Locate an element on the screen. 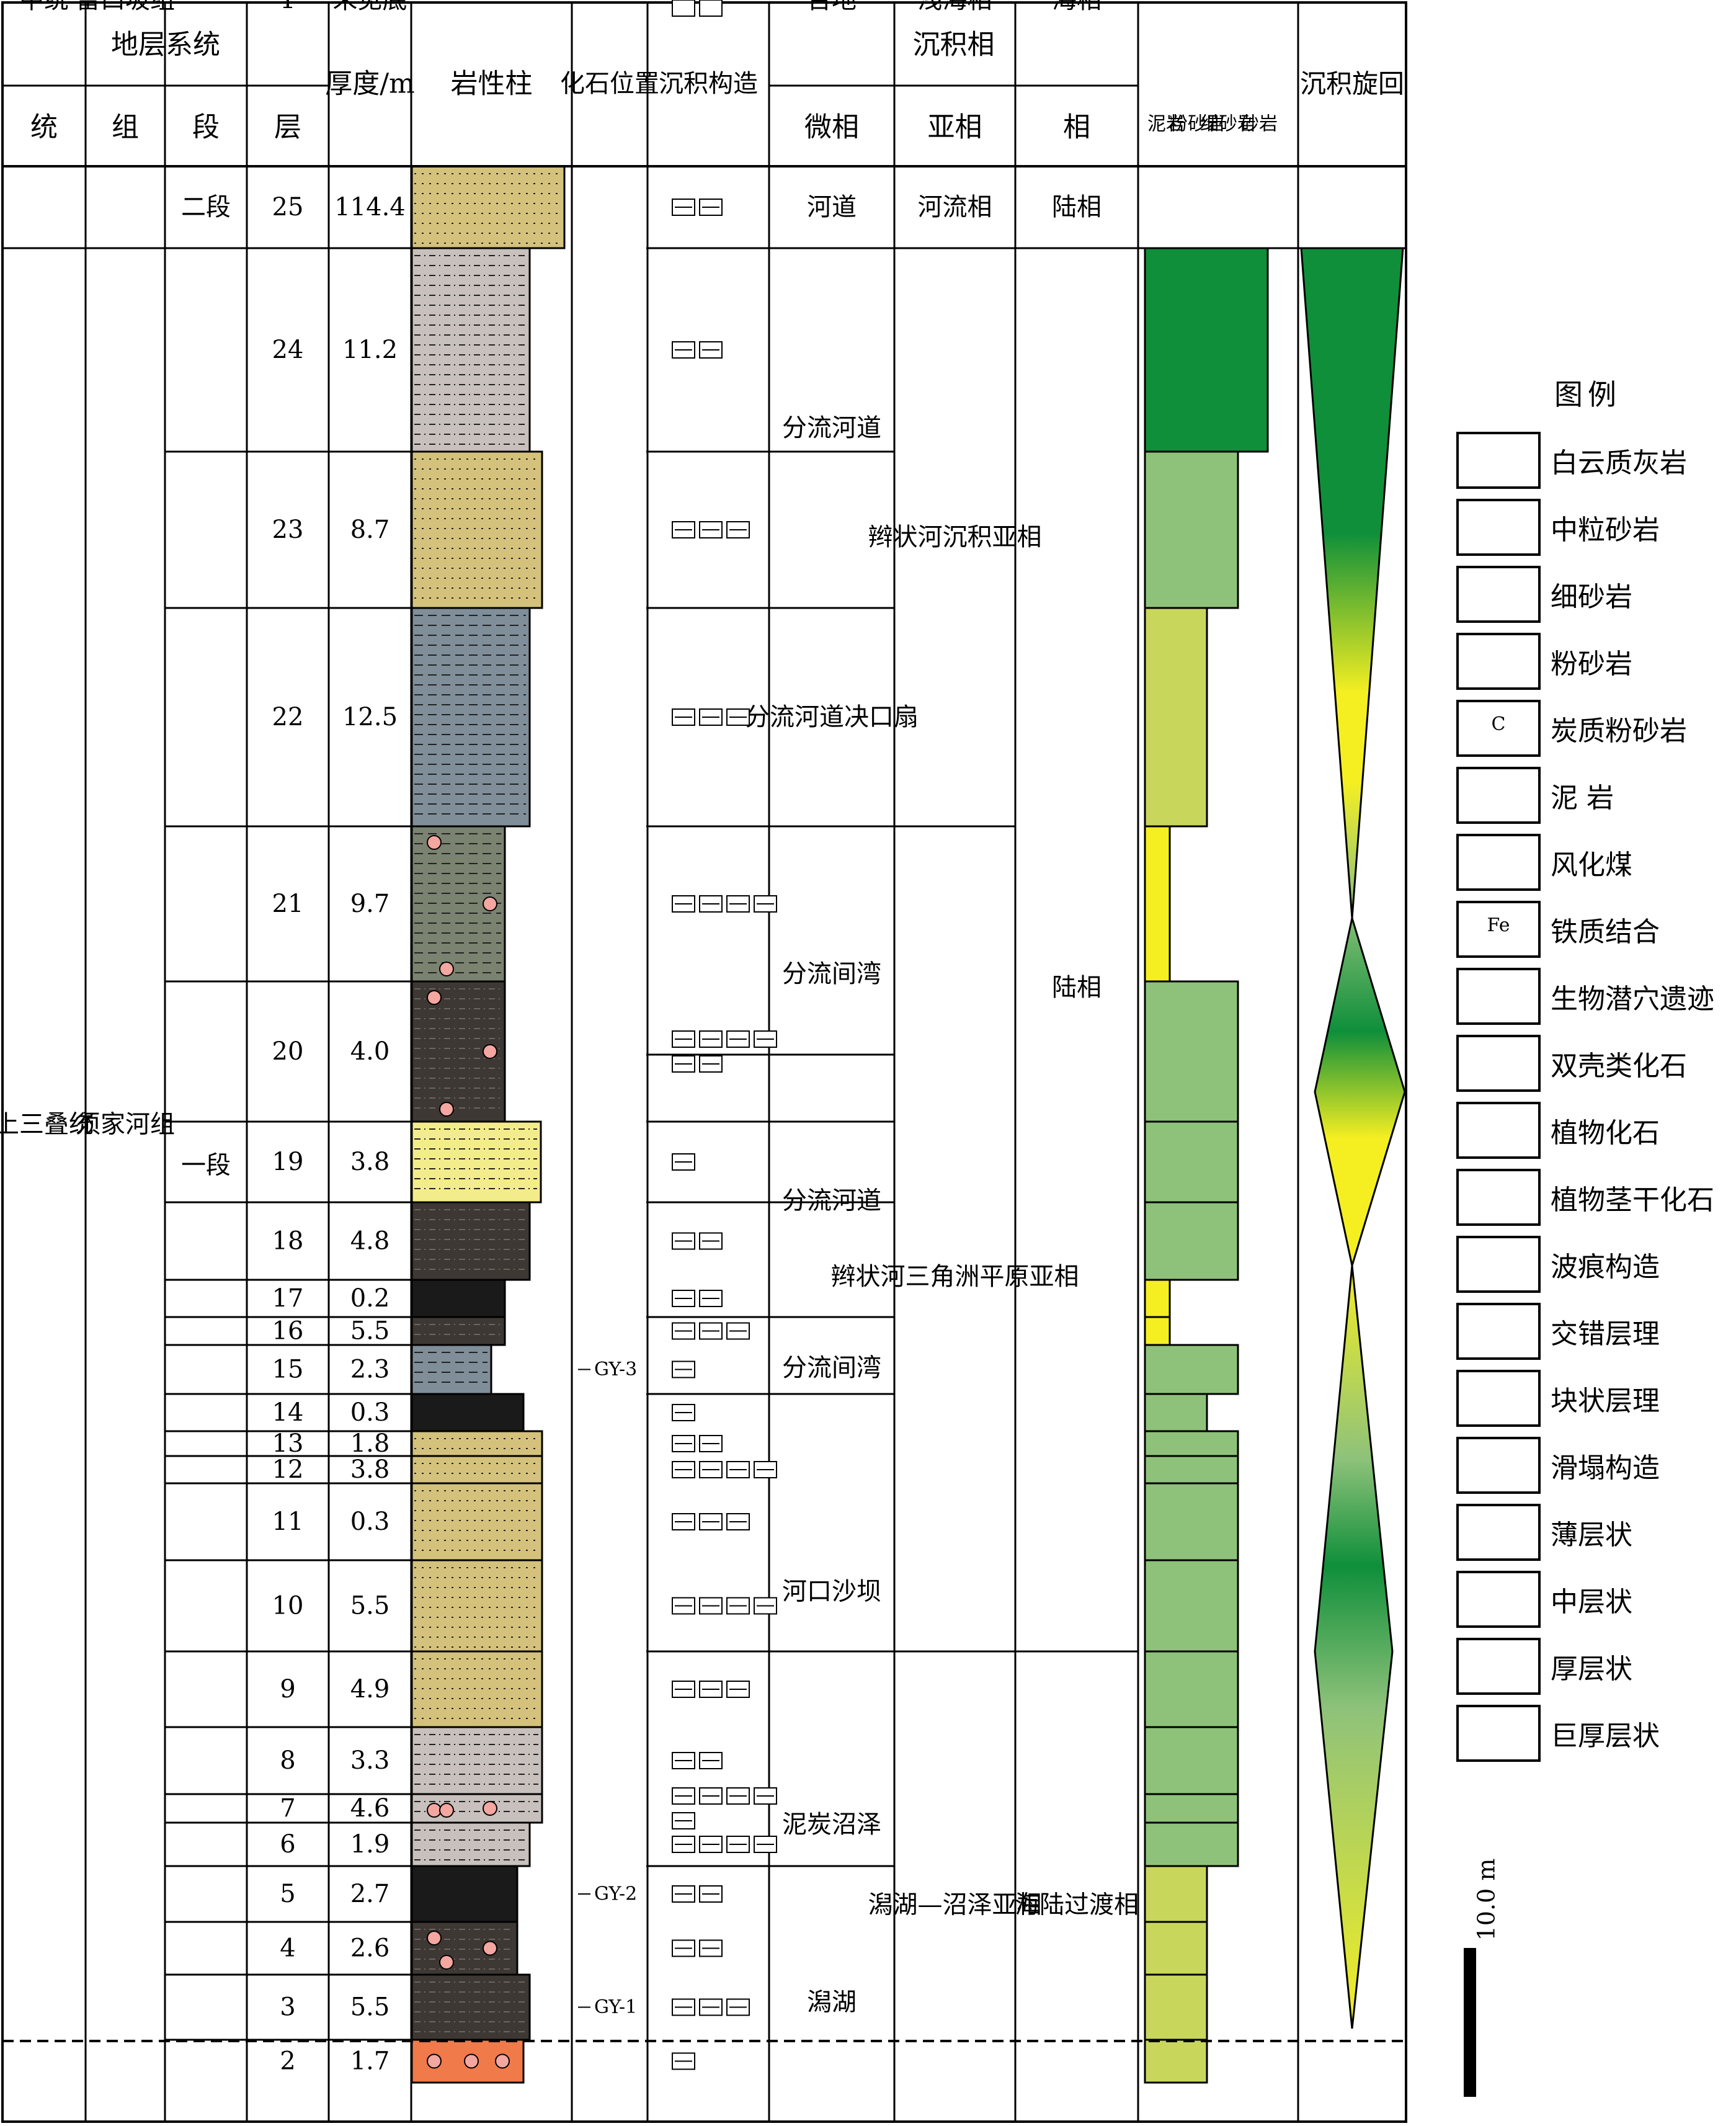 The height and width of the screenshot is (2126, 1736). legend-label: 细砂岩 is located at coordinates (1591, 597).